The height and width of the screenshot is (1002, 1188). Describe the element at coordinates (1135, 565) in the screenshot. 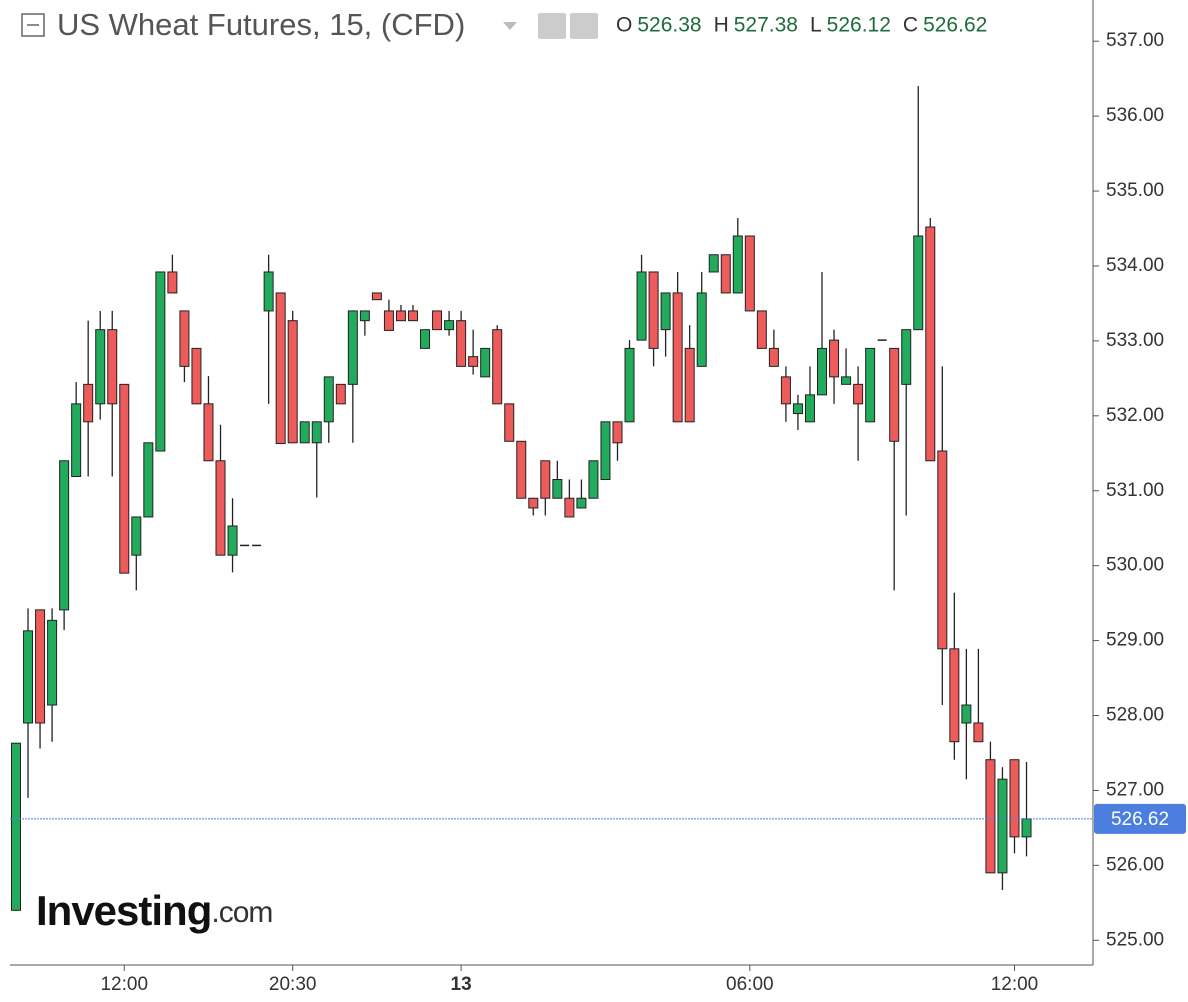

I see `y-tick-label: 530.00` at that location.